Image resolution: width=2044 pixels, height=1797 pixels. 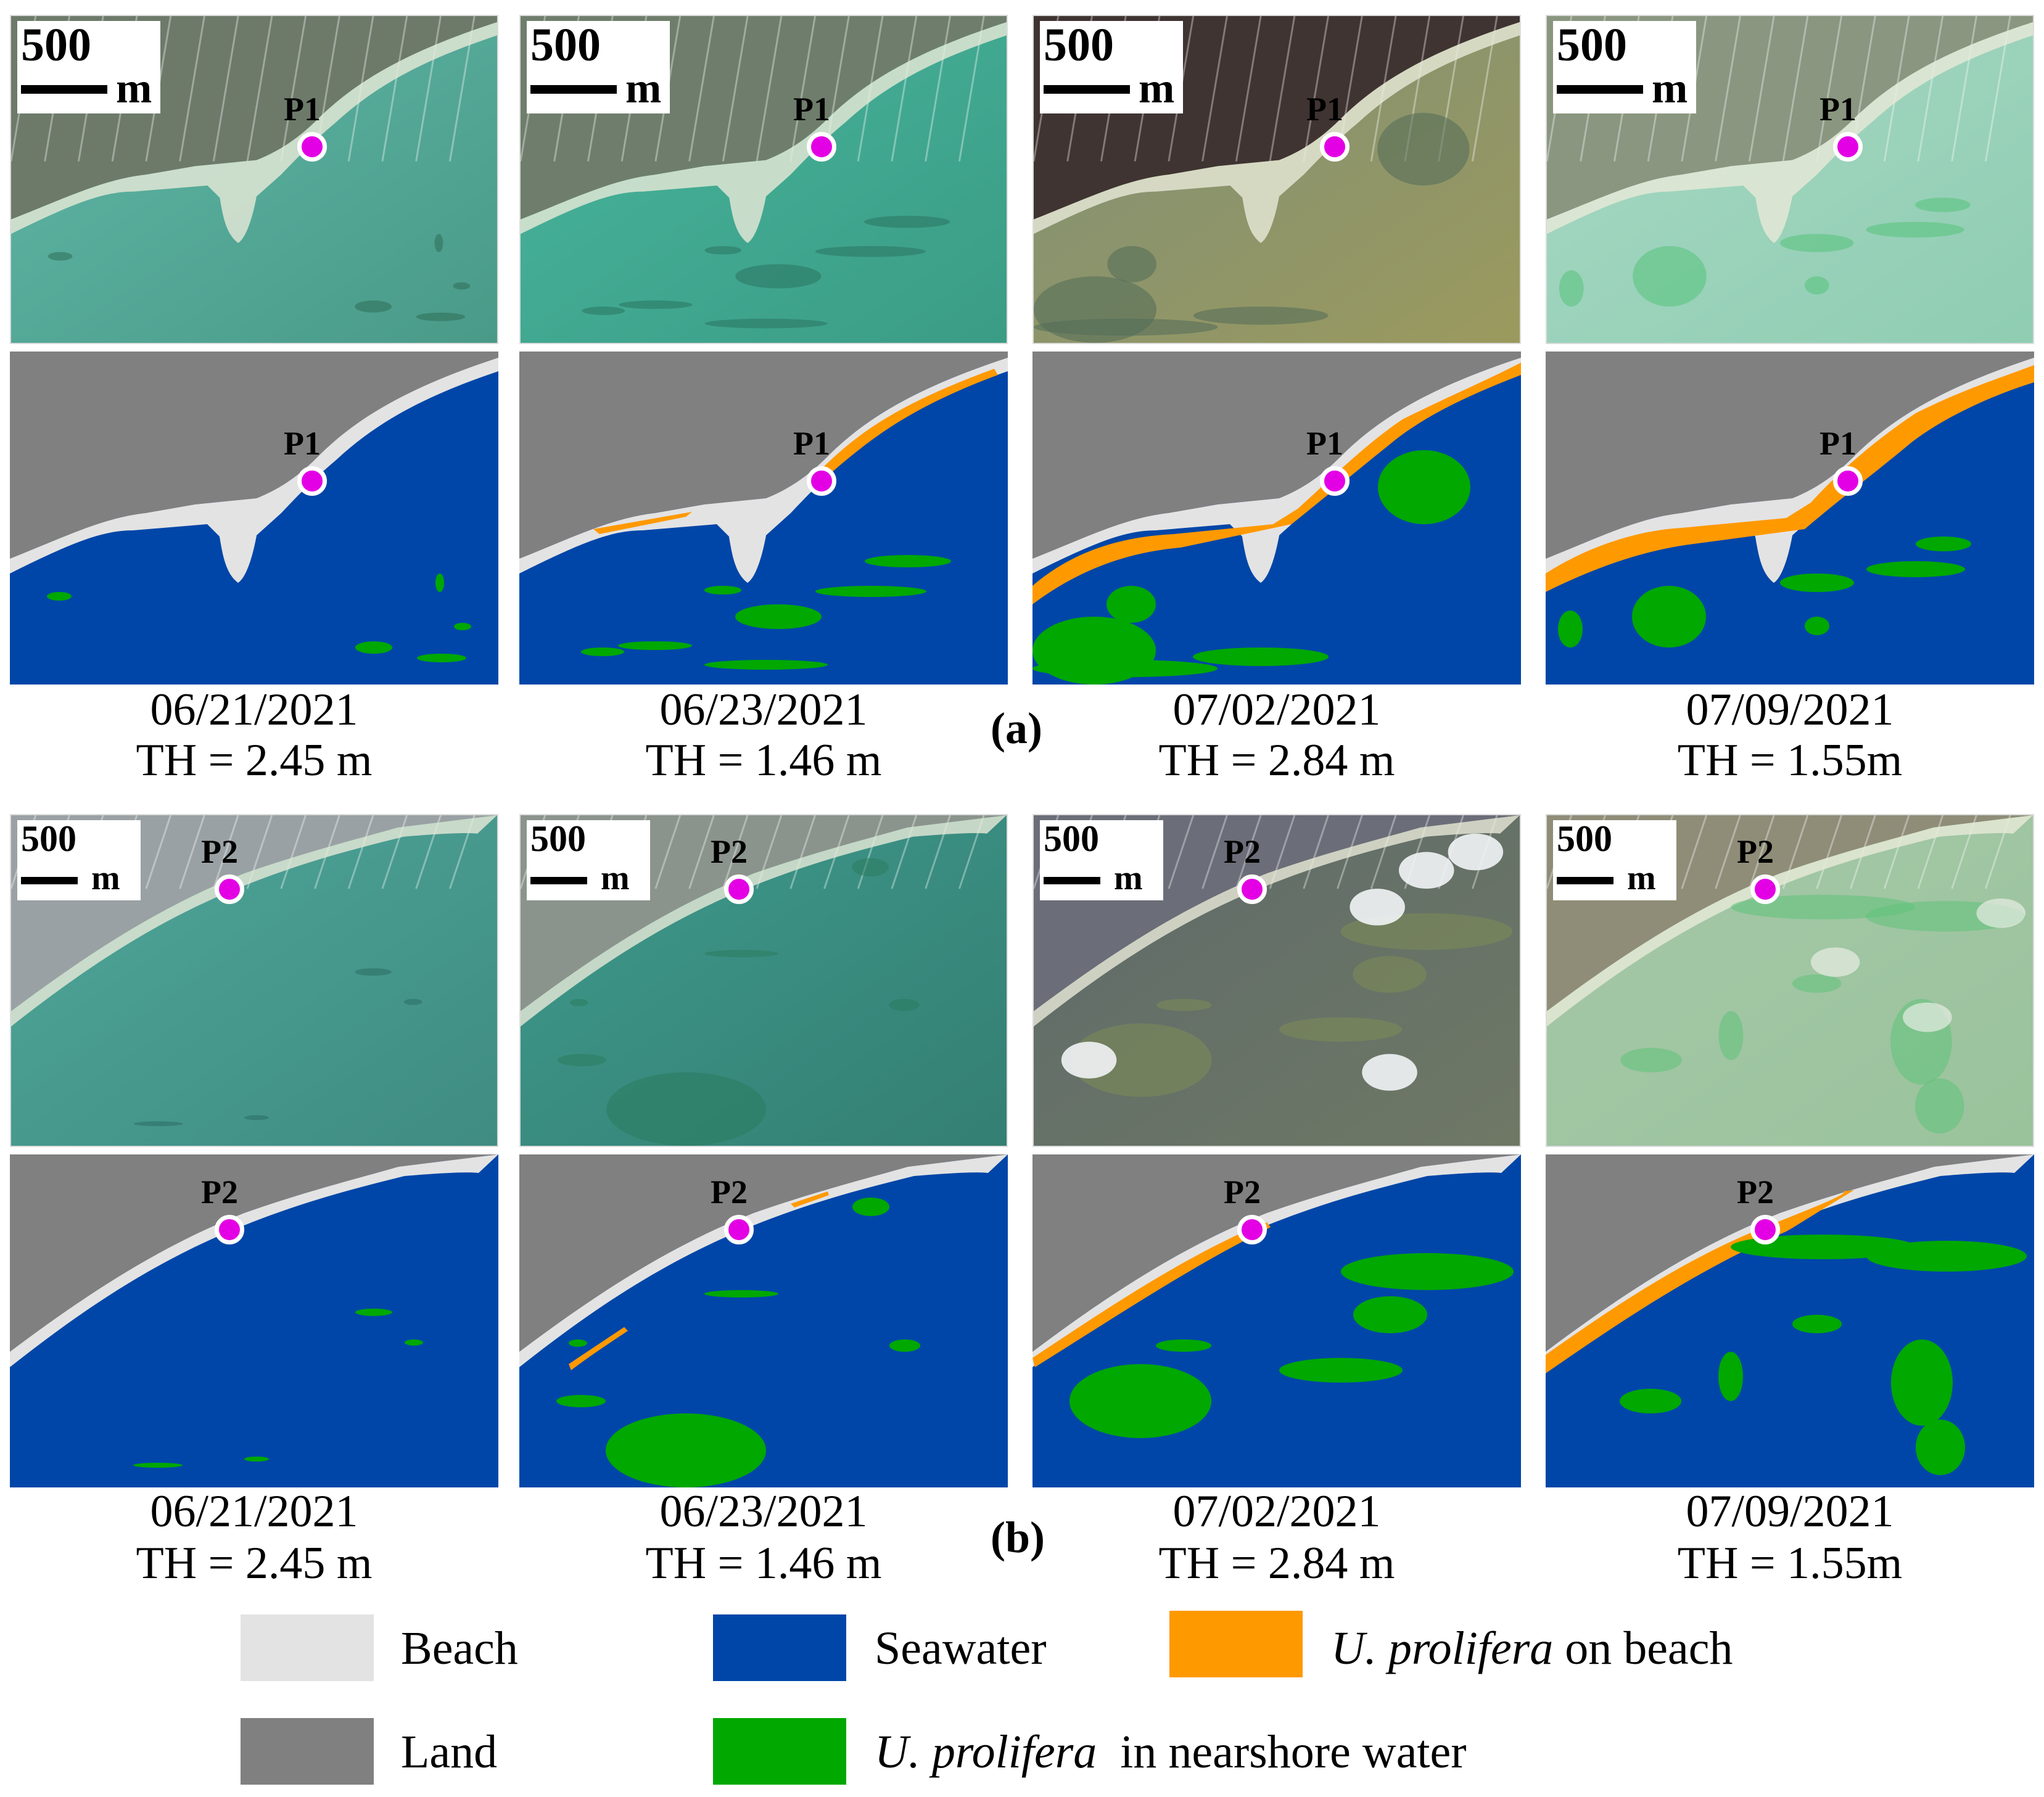 I want to click on point-label-cls-b-2: P2, so click(x=729, y=1192).